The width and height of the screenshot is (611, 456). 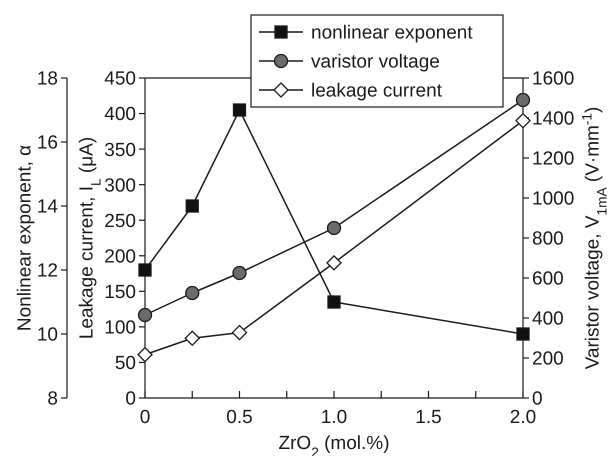 What do you see at coordinates (47, 335) in the screenshot?
I see `y3-tick-label: 10` at bounding box center [47, 335].